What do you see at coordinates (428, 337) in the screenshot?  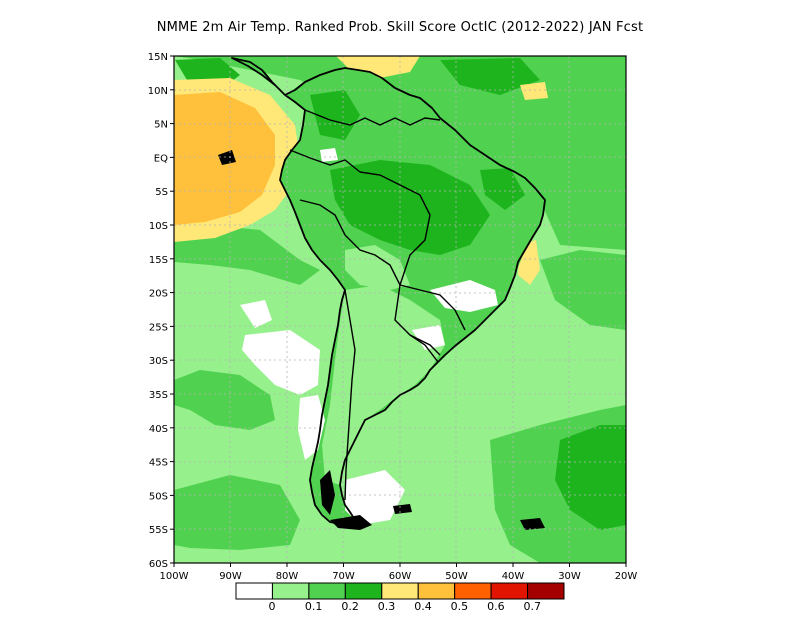 I see `white-patch-uruguay` at bounding box center [428, 337].